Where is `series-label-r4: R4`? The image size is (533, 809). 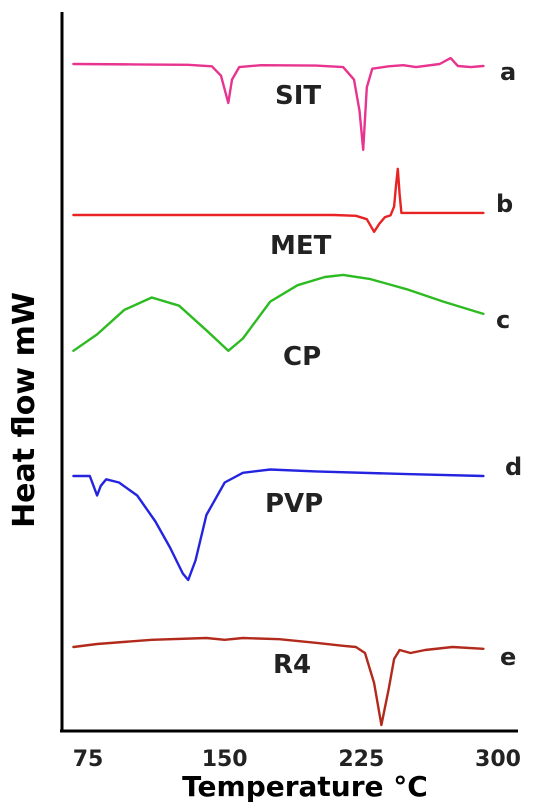
series-label-r4: R4 is located at coordinates (292, 665).